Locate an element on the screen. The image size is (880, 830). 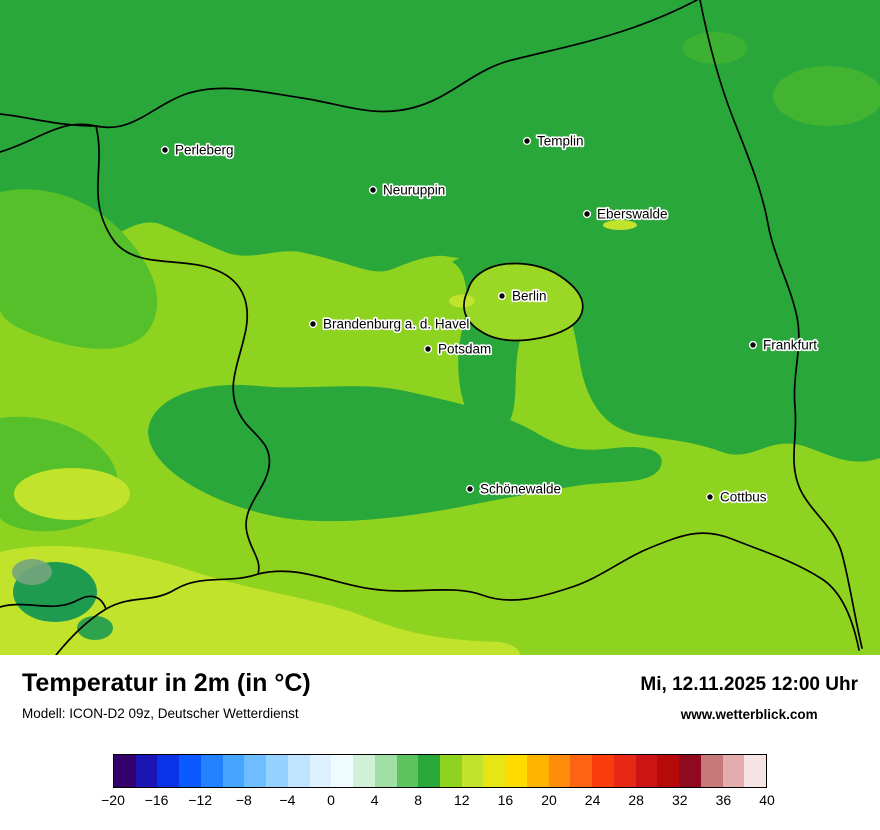
legend-tick-label: −8 is located at coordinates (243, 800).